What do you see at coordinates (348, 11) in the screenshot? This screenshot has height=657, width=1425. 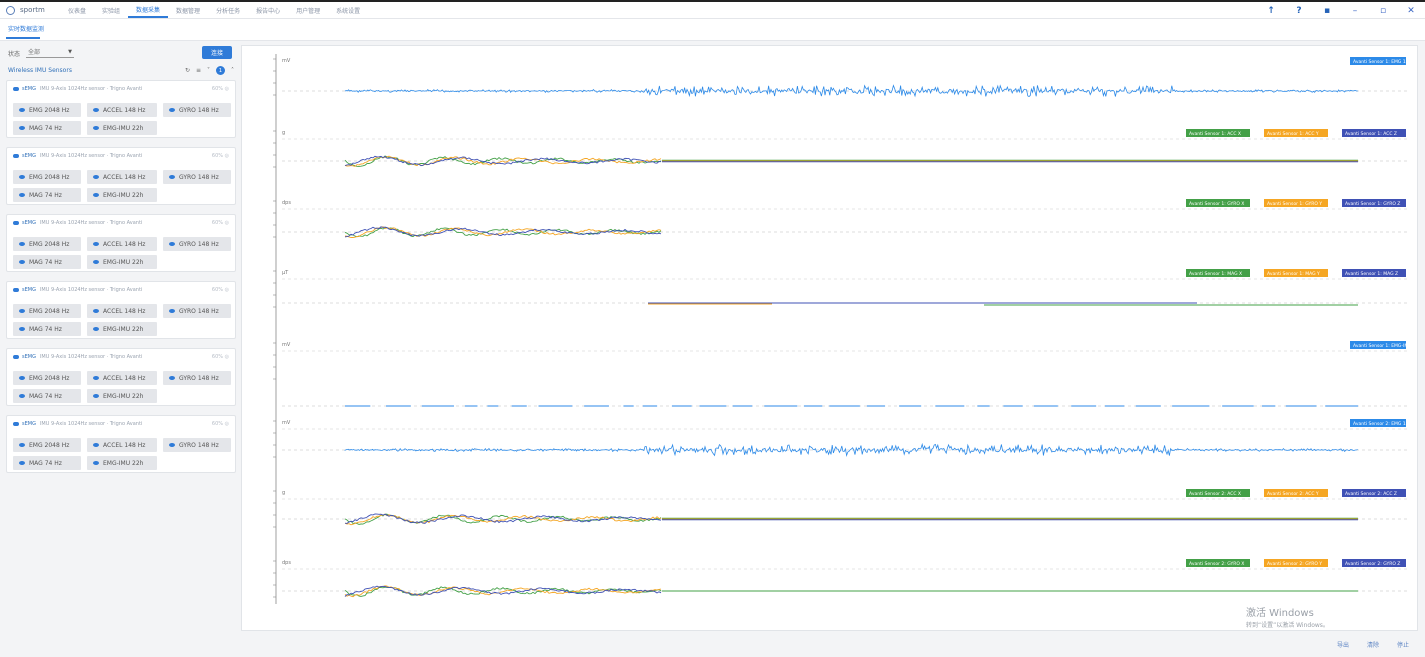 I see `nav-item-7: 系统设置` at bounding box center [348, 11].